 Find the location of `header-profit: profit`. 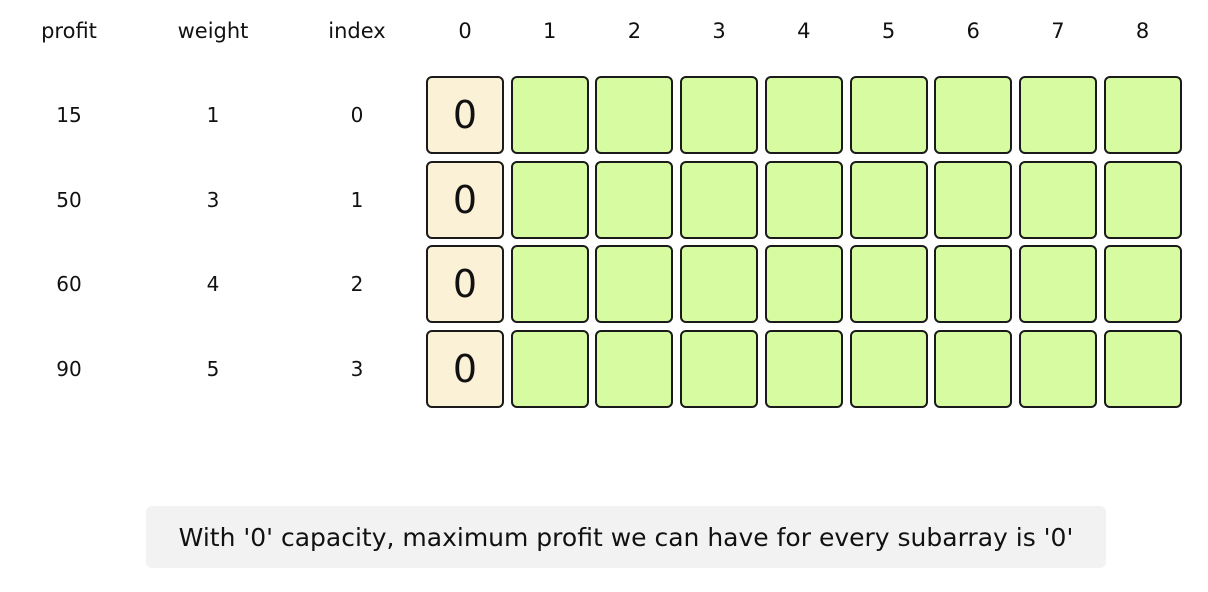

header-profit: profit is located at coordinates (69, 31).